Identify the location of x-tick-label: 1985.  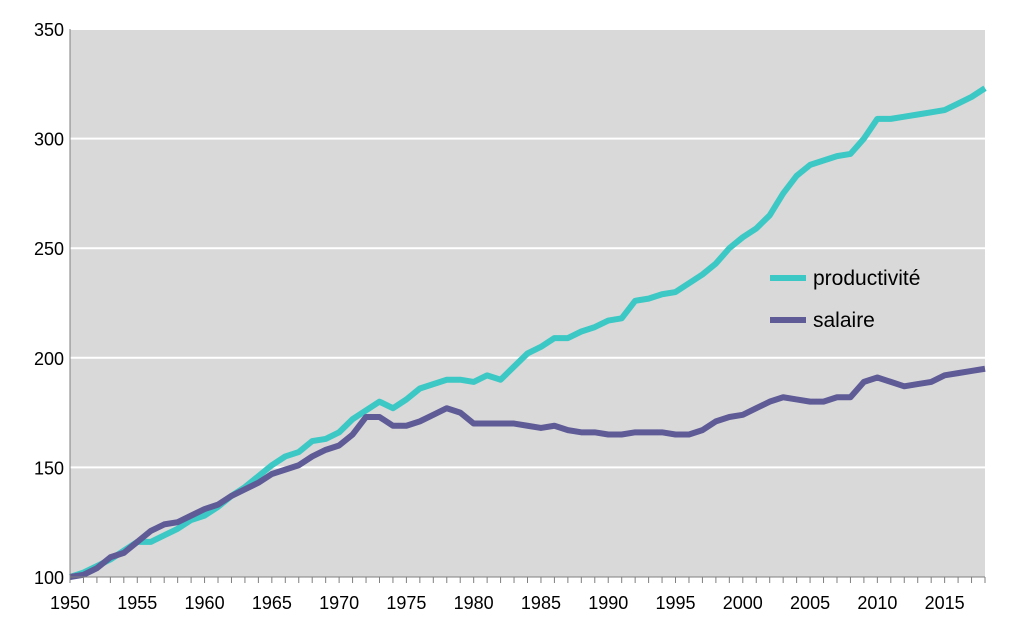
(541, 603).